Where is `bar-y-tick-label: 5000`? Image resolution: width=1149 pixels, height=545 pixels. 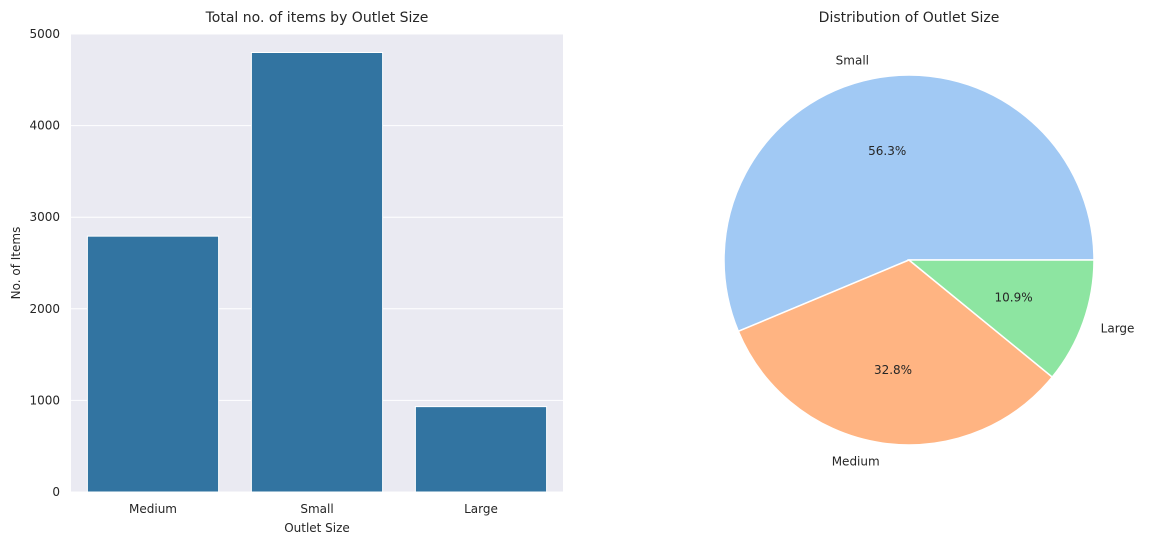 bar-y-tick-label: 5000 is located at coordinates (44, 34).